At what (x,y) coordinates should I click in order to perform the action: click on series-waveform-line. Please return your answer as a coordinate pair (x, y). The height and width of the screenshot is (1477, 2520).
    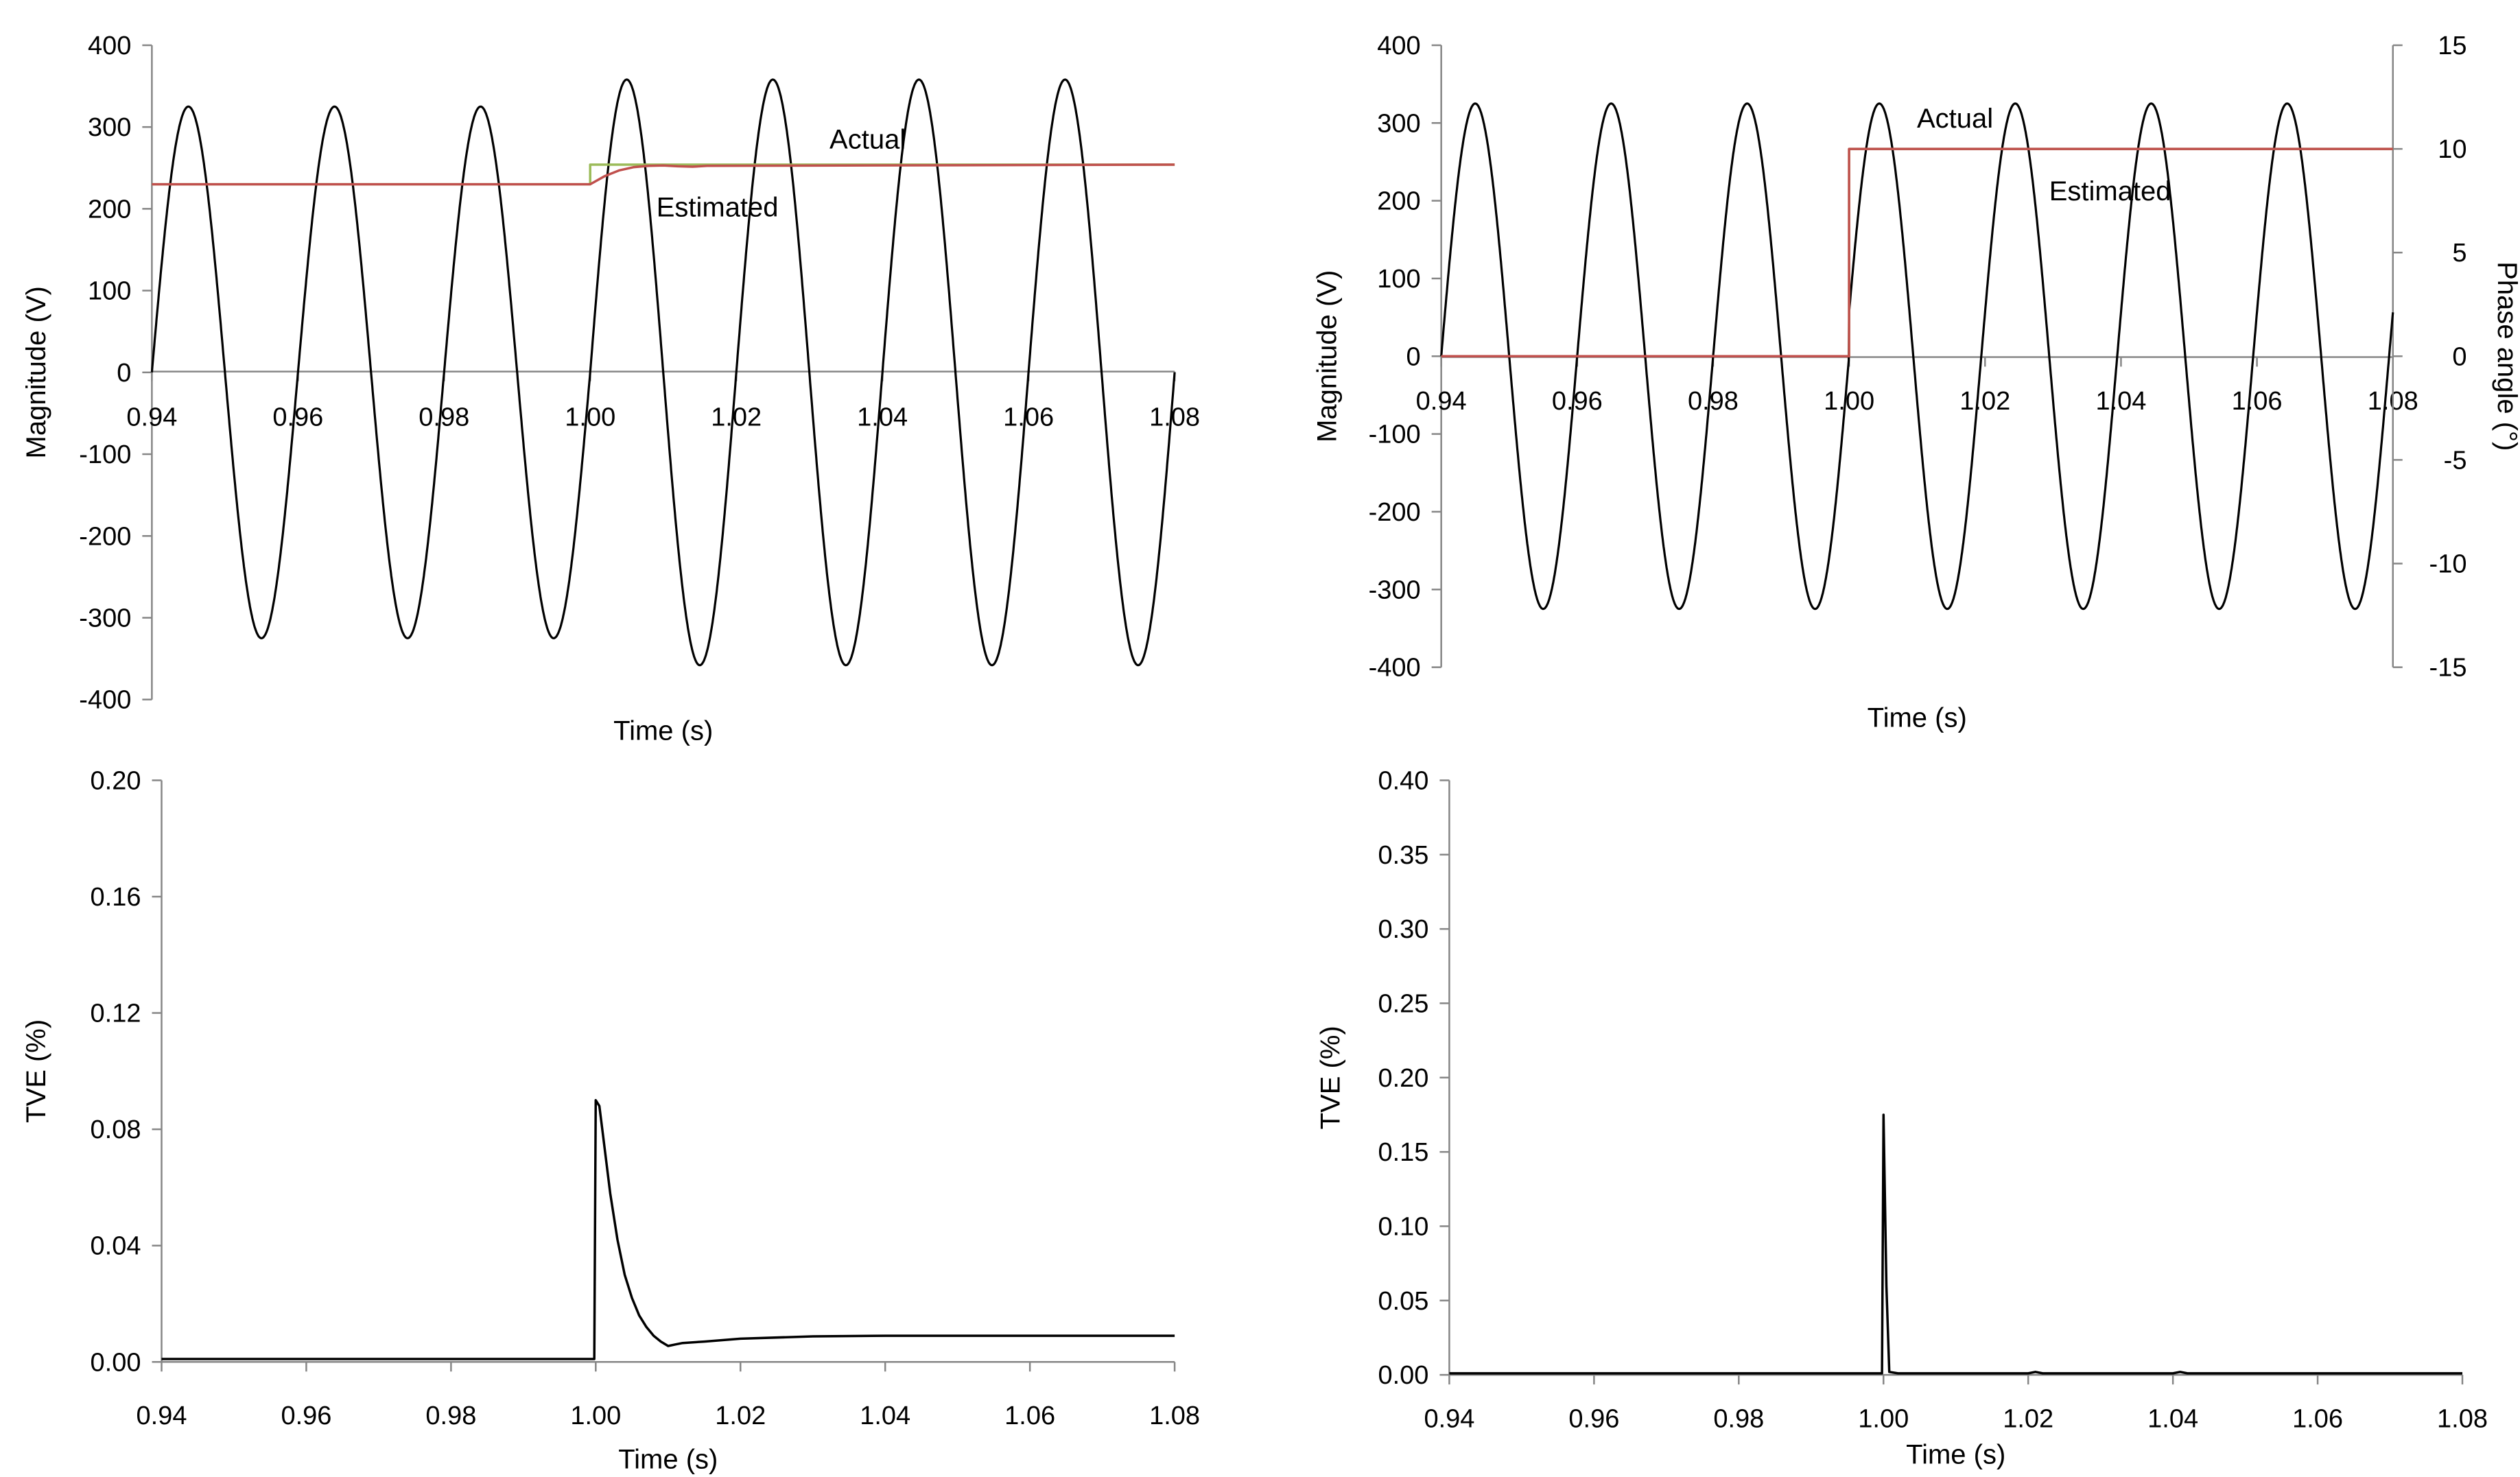
    Looking at the image, I should click on (1917, 356).